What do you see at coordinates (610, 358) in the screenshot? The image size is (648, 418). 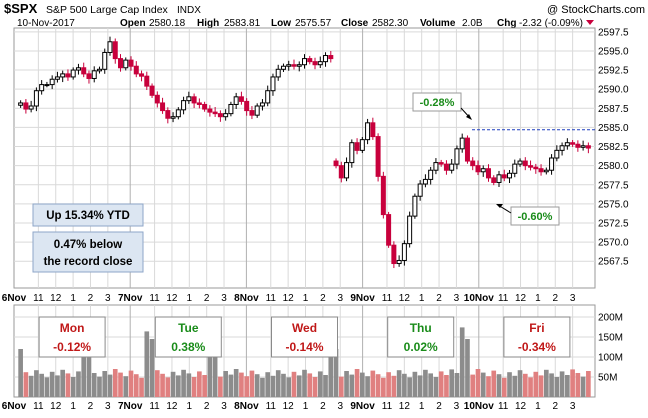 I see `volume-tick-label: 100M` at bounding box center [610, 358].